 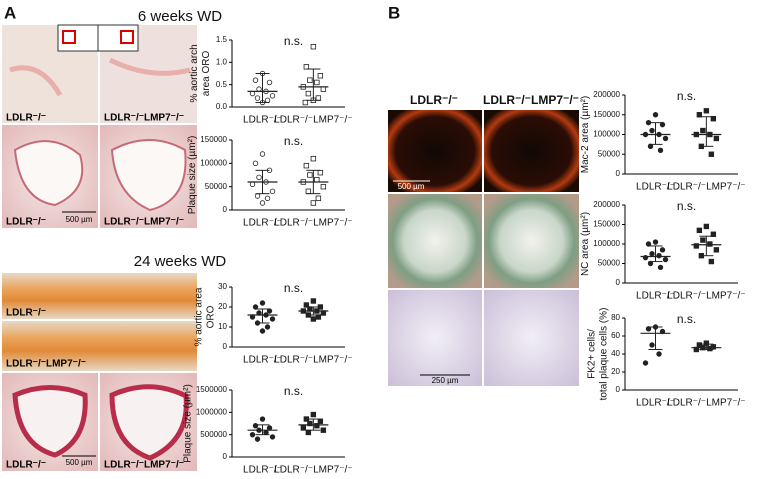 What do you see at coordinates (222, 326) in the screenshot?
I see `y-tick-label: 10` at bounding box center [222, 326].